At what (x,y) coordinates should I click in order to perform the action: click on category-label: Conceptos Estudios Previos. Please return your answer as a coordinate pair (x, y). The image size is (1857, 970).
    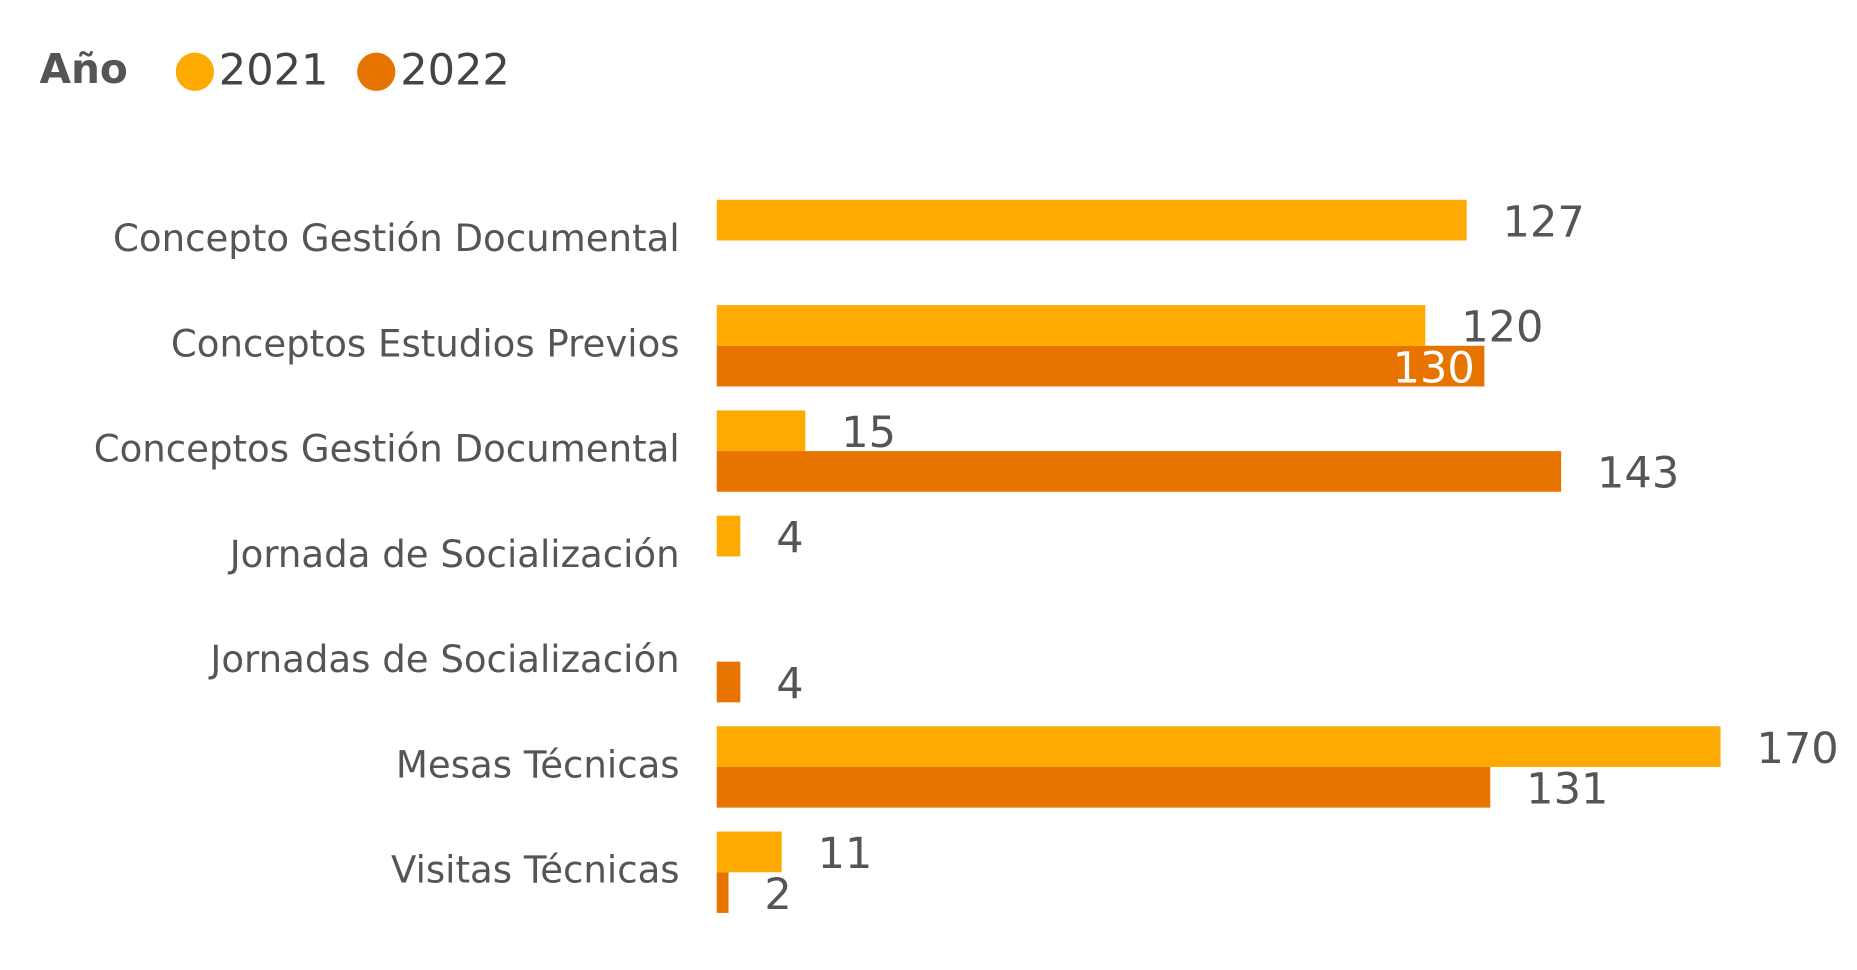
    Looking at the image, I should click on (425, 343).